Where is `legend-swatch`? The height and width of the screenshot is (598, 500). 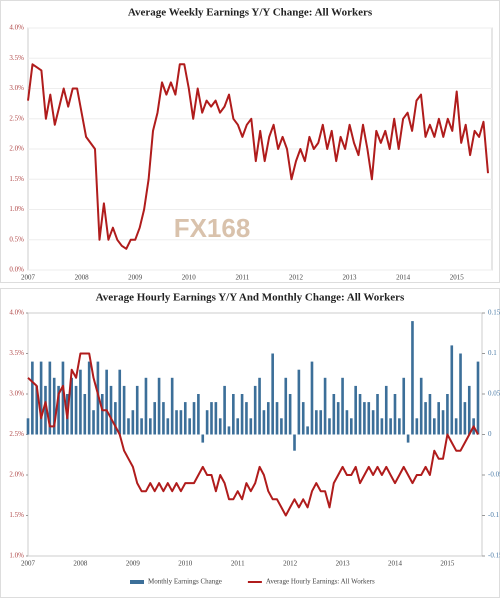
legend-swatch is located at coordinates (137, 582).